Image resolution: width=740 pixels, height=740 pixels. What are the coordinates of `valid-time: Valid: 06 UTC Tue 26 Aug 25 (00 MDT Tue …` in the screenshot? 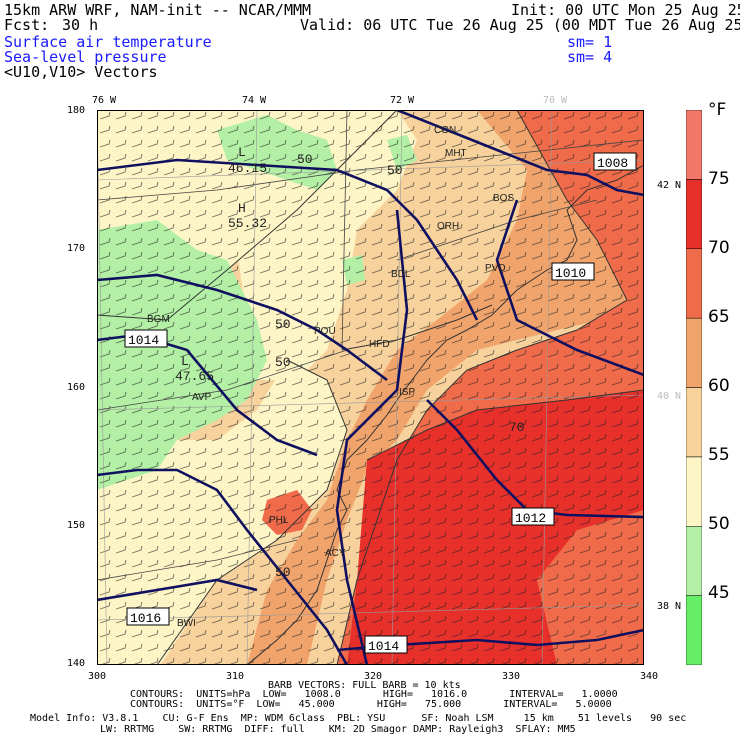 It's located at (520, 25).